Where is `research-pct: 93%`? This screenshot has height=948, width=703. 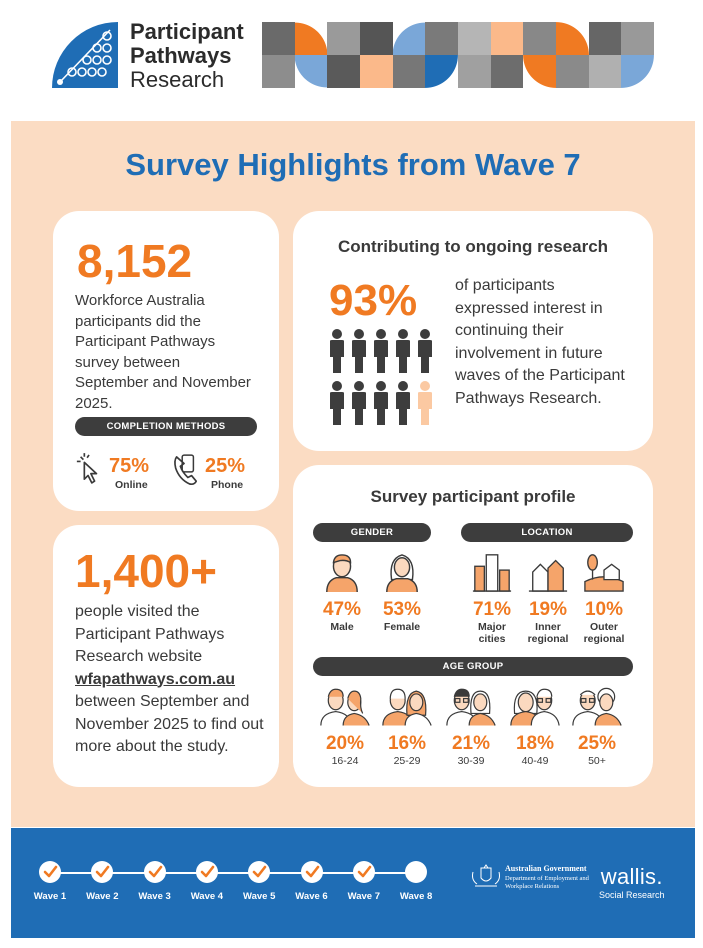 research-pct: 93% is located at coordinates (373, 300).